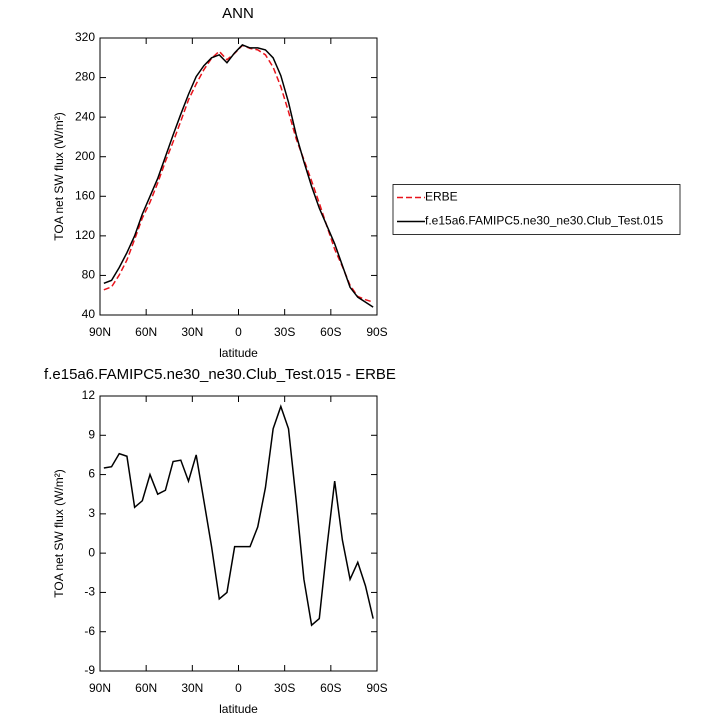 The image size is (725, 725). What do you see at coordinates (85, 195) in the screenshot?
I see `y-tick-label: 160` at bounding box center [85, 195].